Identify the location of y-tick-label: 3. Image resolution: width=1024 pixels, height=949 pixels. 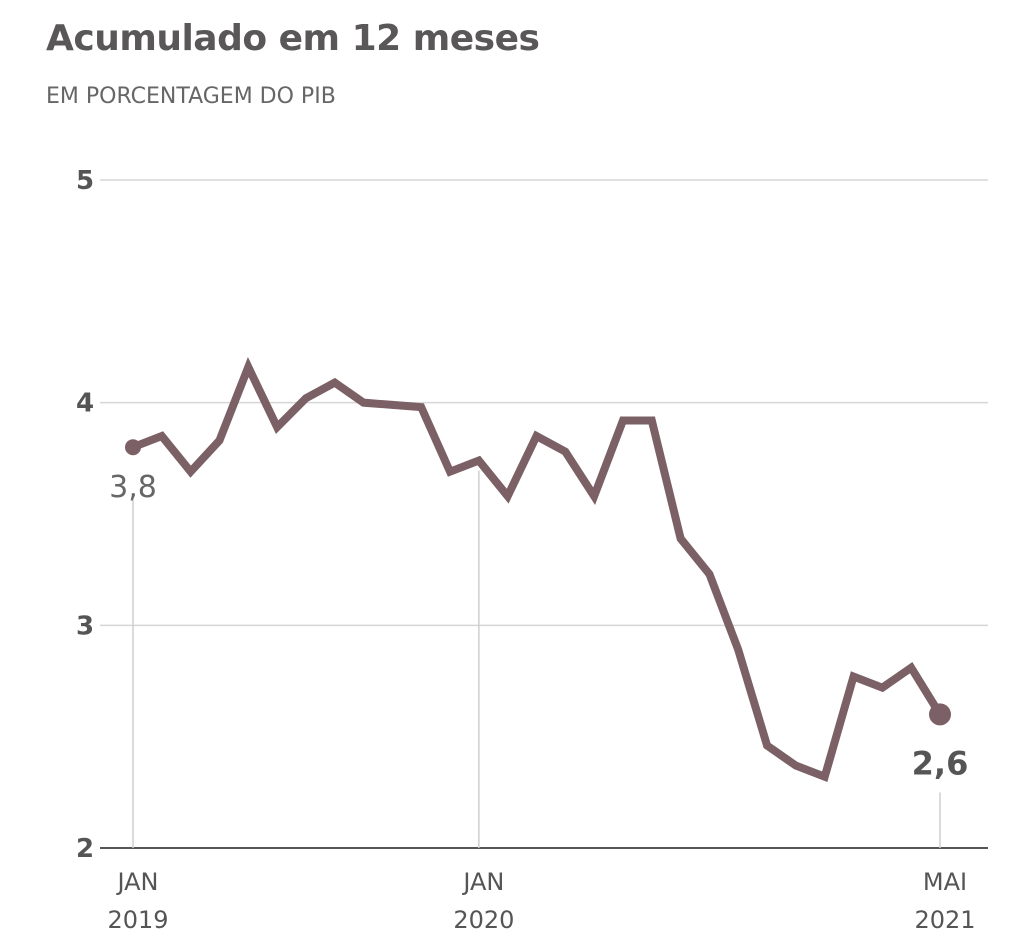
(85, 626).